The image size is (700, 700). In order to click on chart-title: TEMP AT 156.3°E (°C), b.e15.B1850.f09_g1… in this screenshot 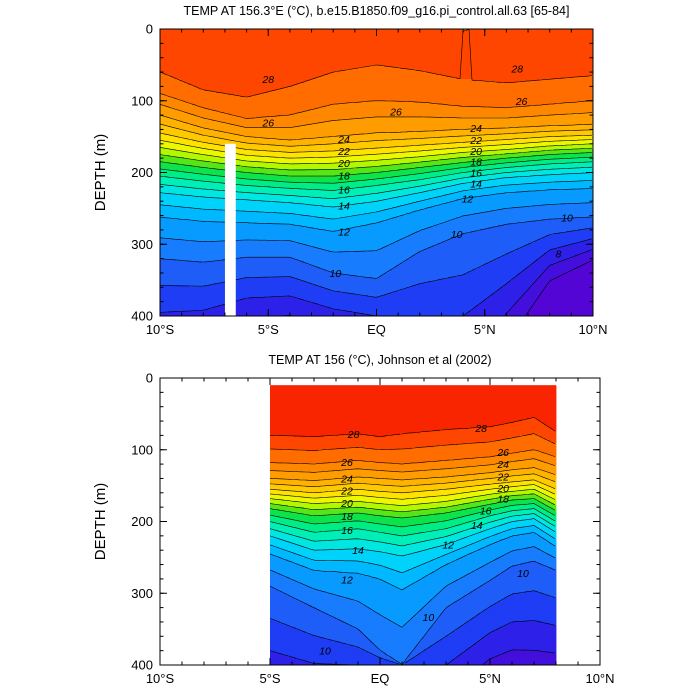, I will do `click(377, 11)`.